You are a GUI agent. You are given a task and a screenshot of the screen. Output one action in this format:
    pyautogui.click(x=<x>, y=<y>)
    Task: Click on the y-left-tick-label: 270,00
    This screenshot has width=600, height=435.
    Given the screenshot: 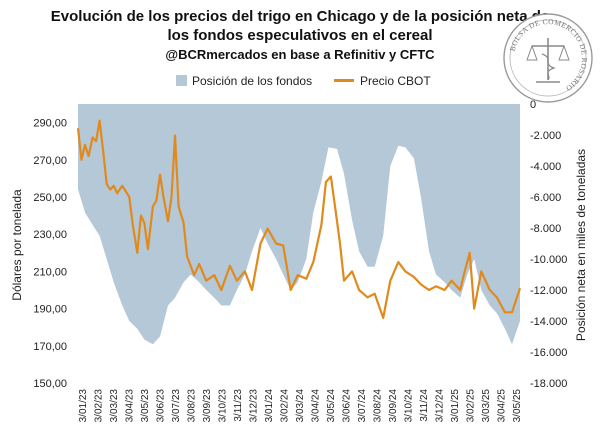 What is the action you would take?
    pyautogui.click(x=50, y=161)
    